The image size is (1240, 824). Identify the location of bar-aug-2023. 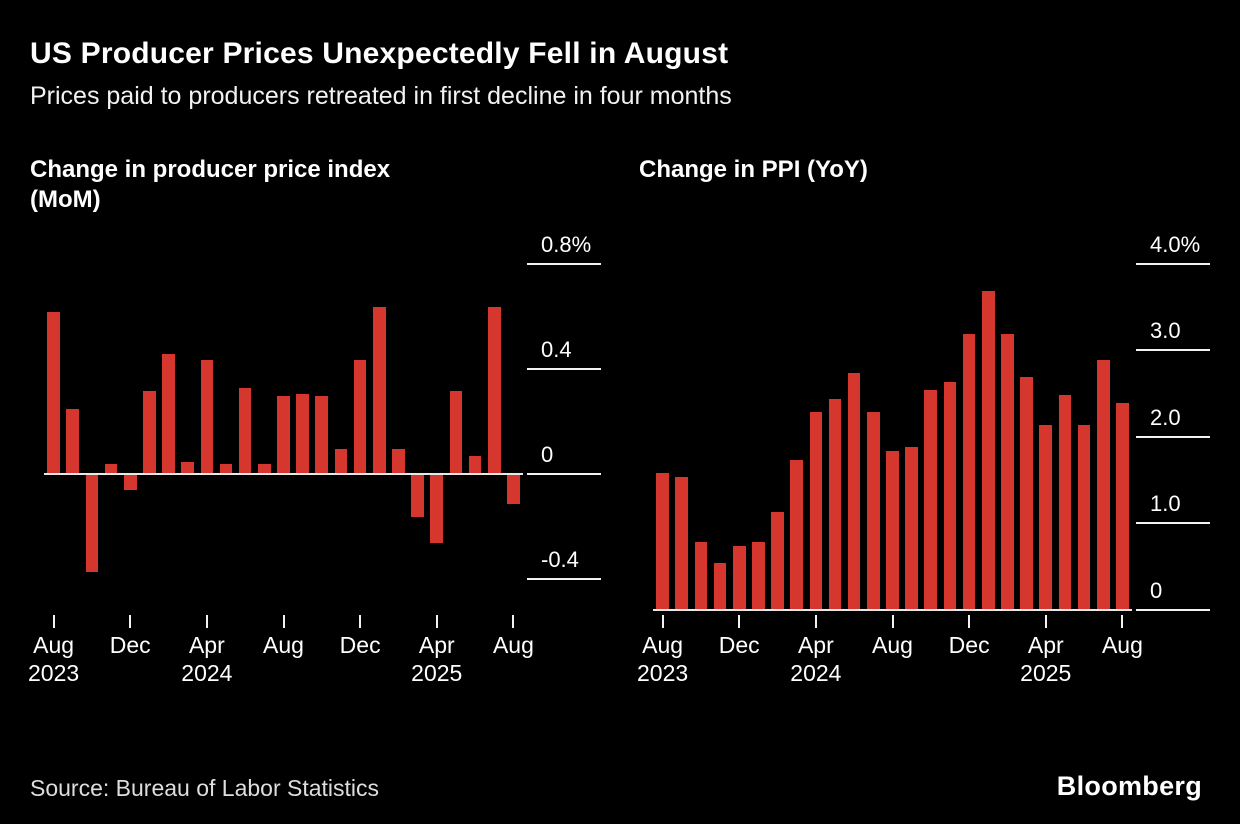
(53, 393).